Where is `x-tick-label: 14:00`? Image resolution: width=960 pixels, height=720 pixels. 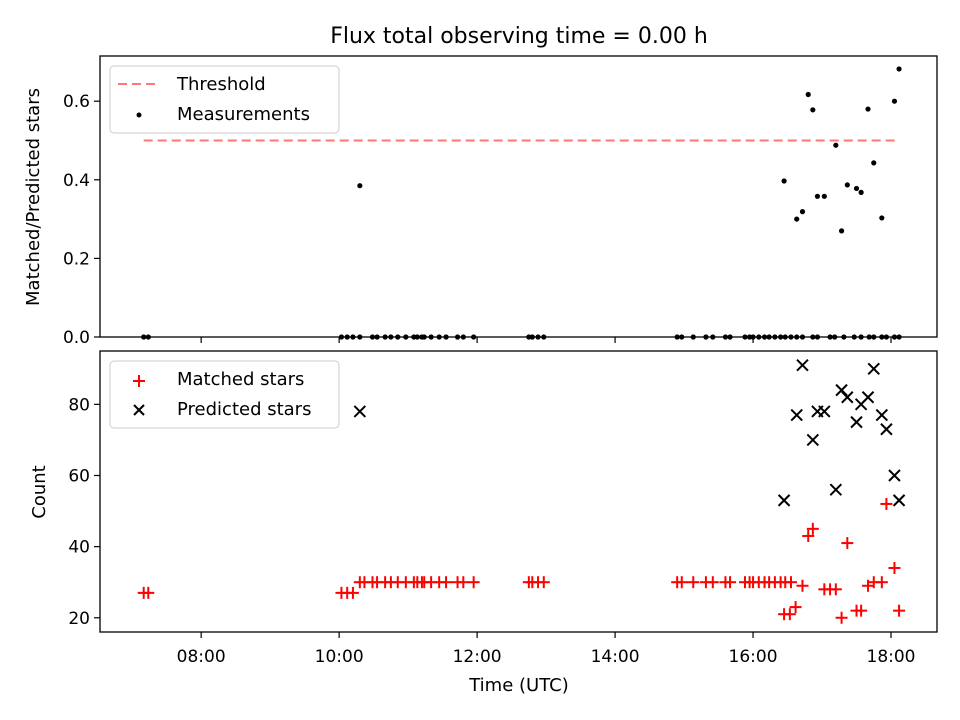 x-tick-label: 14:00 is located at coordinates (615, 657).